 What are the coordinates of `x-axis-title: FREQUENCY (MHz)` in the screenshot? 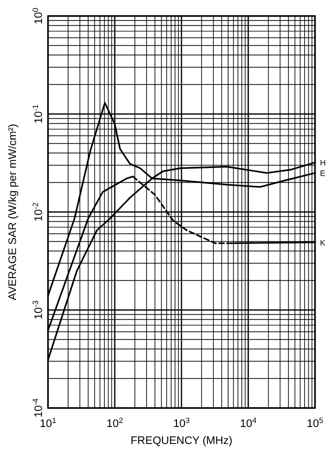 It's located at (181, 441).